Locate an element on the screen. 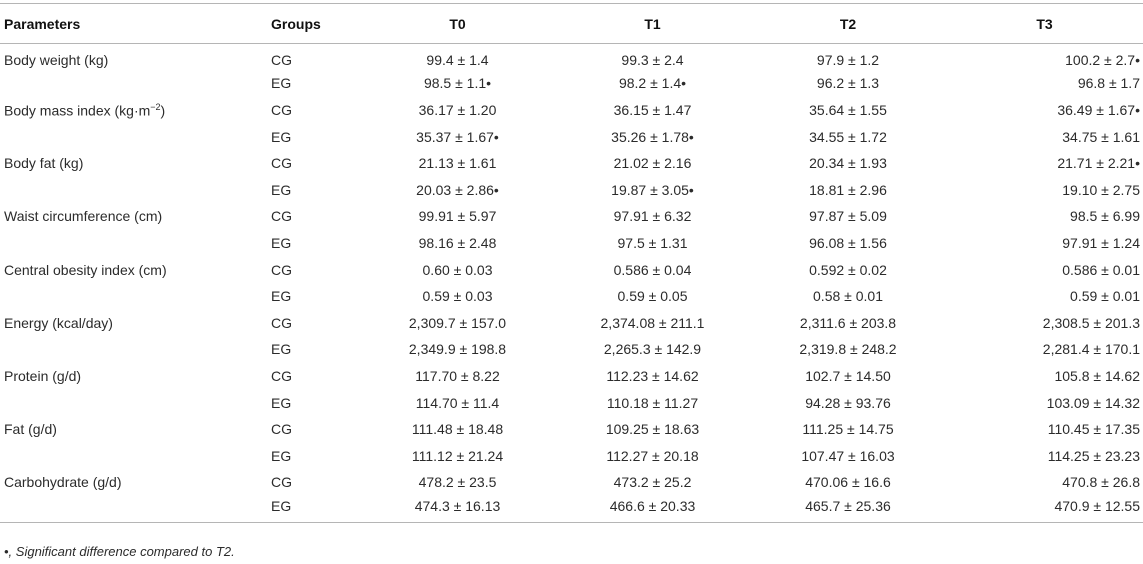  value-cell-t3: 36.49 ± 1.67• is located at coordinates (1098, 109).